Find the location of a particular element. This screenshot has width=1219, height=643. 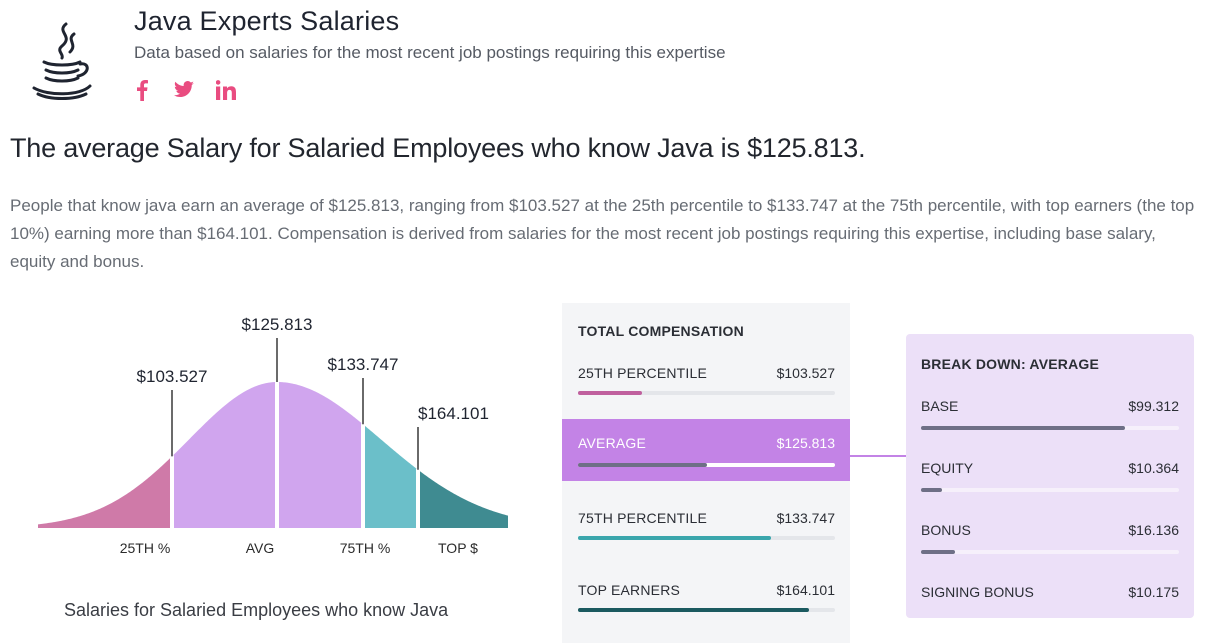

marker-value-label: $103.527 is located at coordinates (172, 376).